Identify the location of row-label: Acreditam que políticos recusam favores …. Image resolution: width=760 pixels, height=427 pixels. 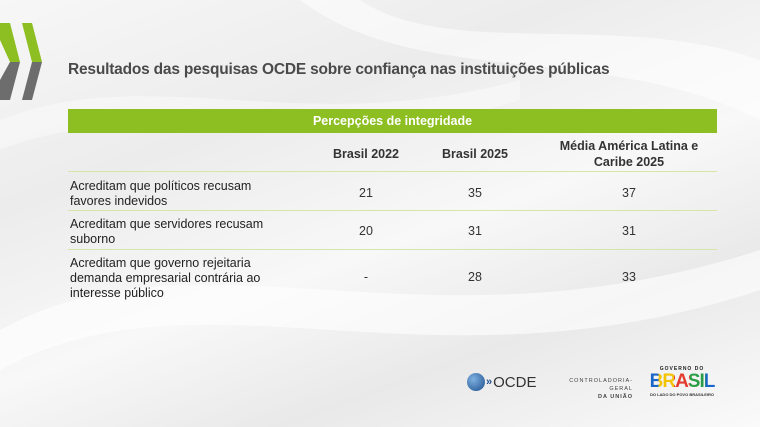
(161, 193).